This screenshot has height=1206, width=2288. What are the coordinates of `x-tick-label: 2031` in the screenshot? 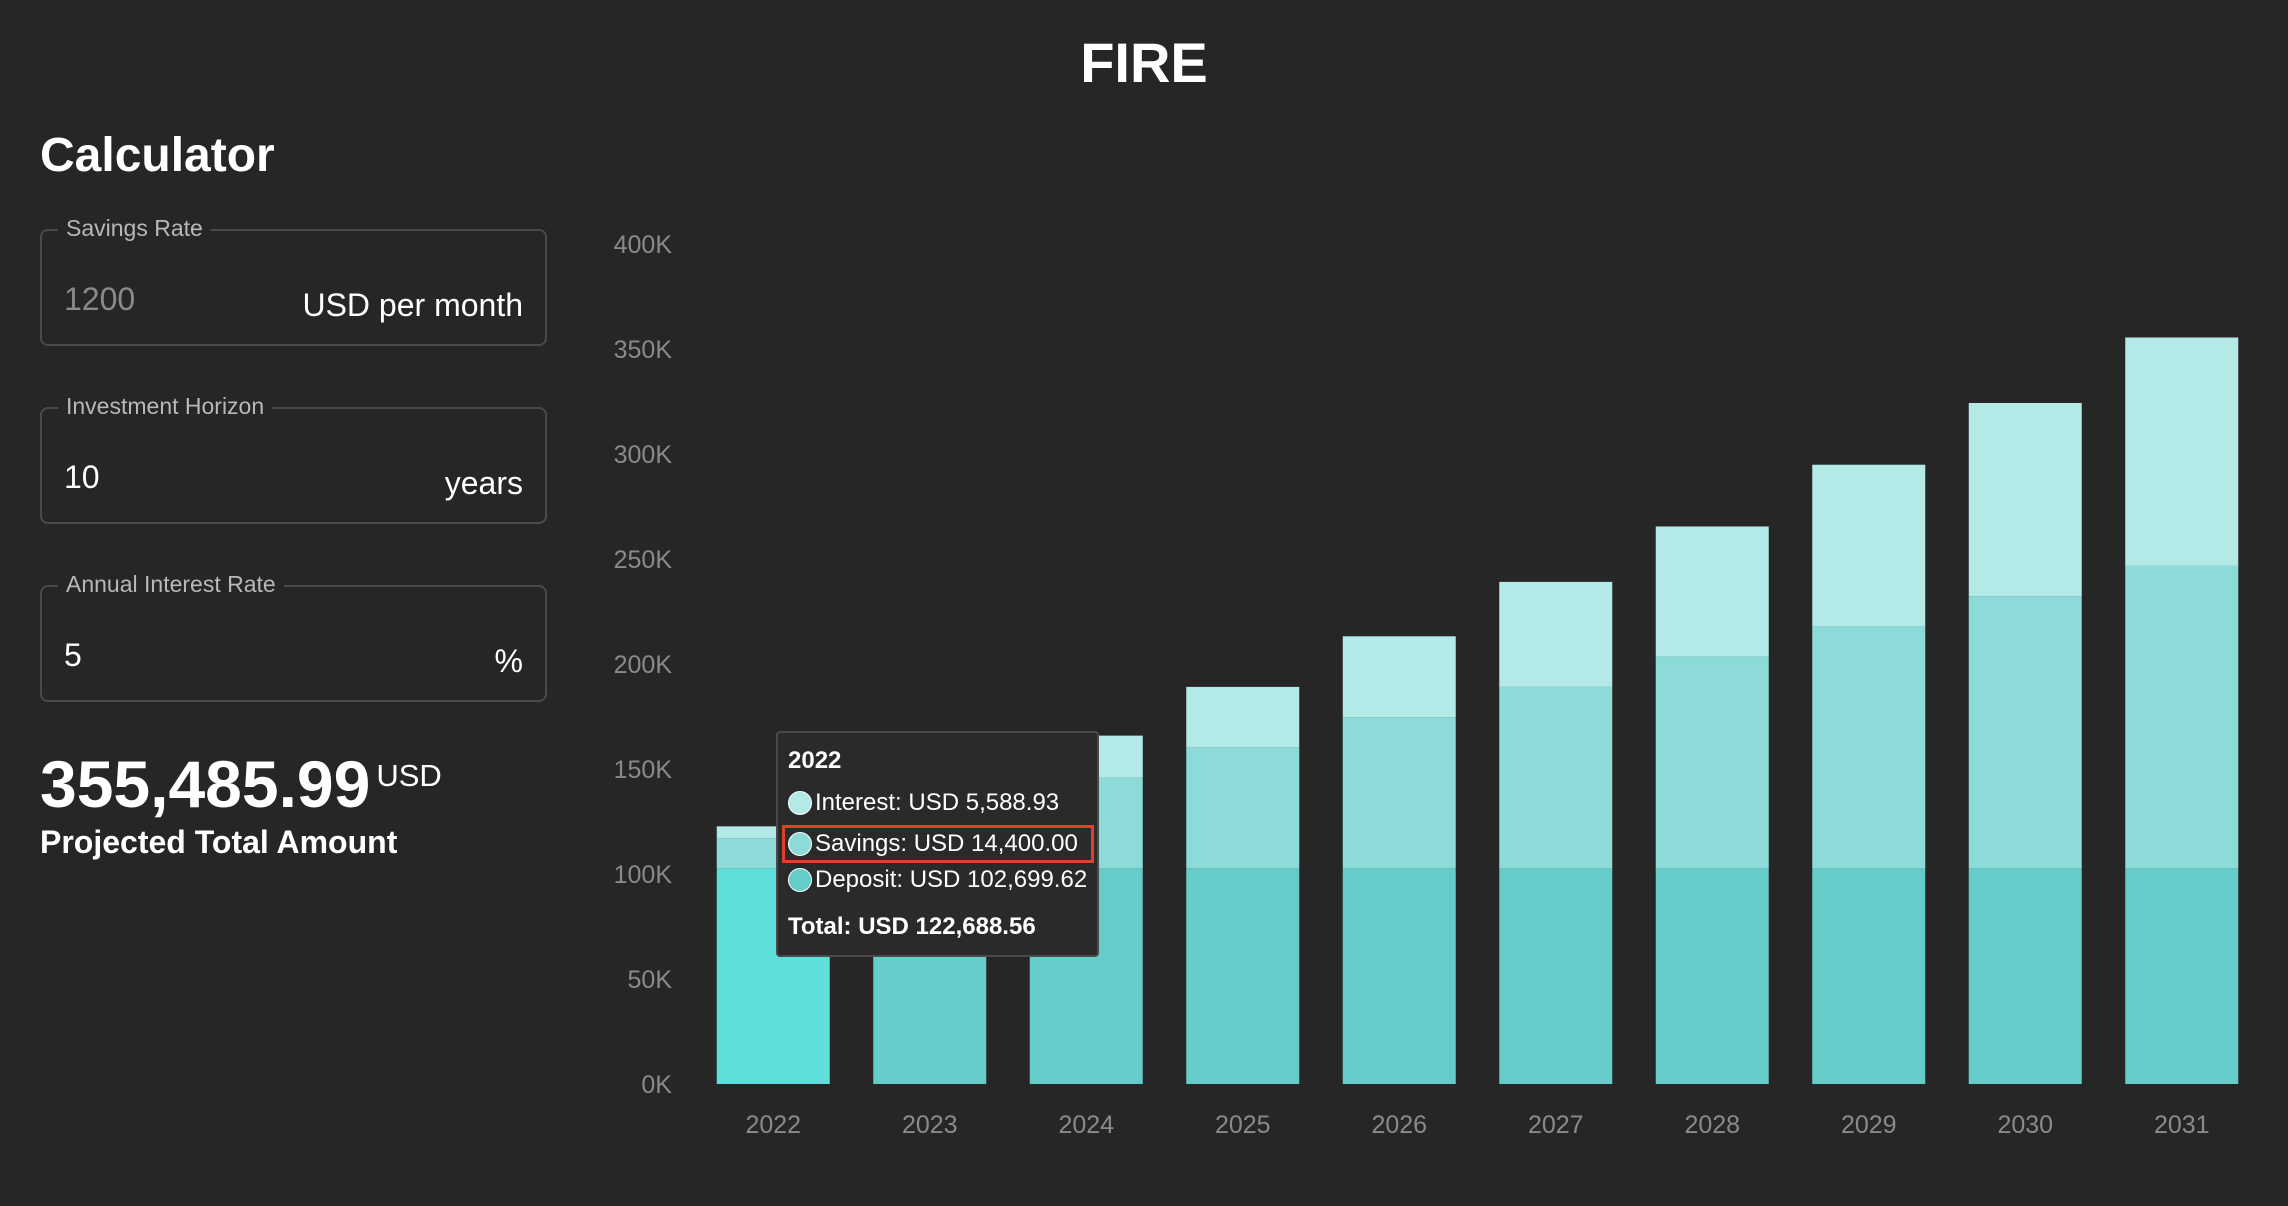 It's located at (2182, 1125).